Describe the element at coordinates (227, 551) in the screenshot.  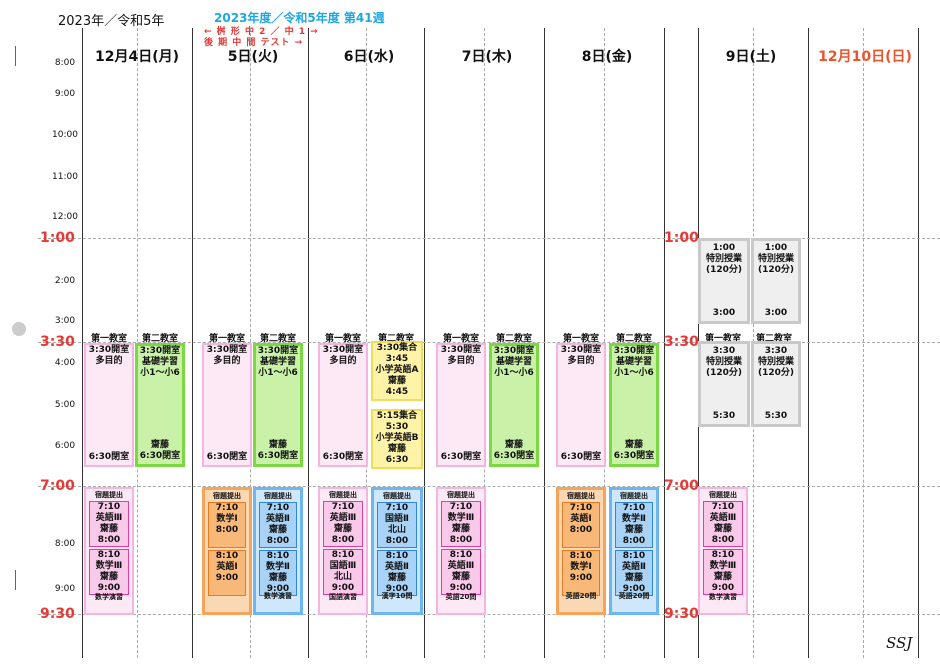
I see `tue-evening-room1: 宿題提出 7:10 数学Ⅰ 8:00 8:10 英語Ⅰ 9:00` at that location.